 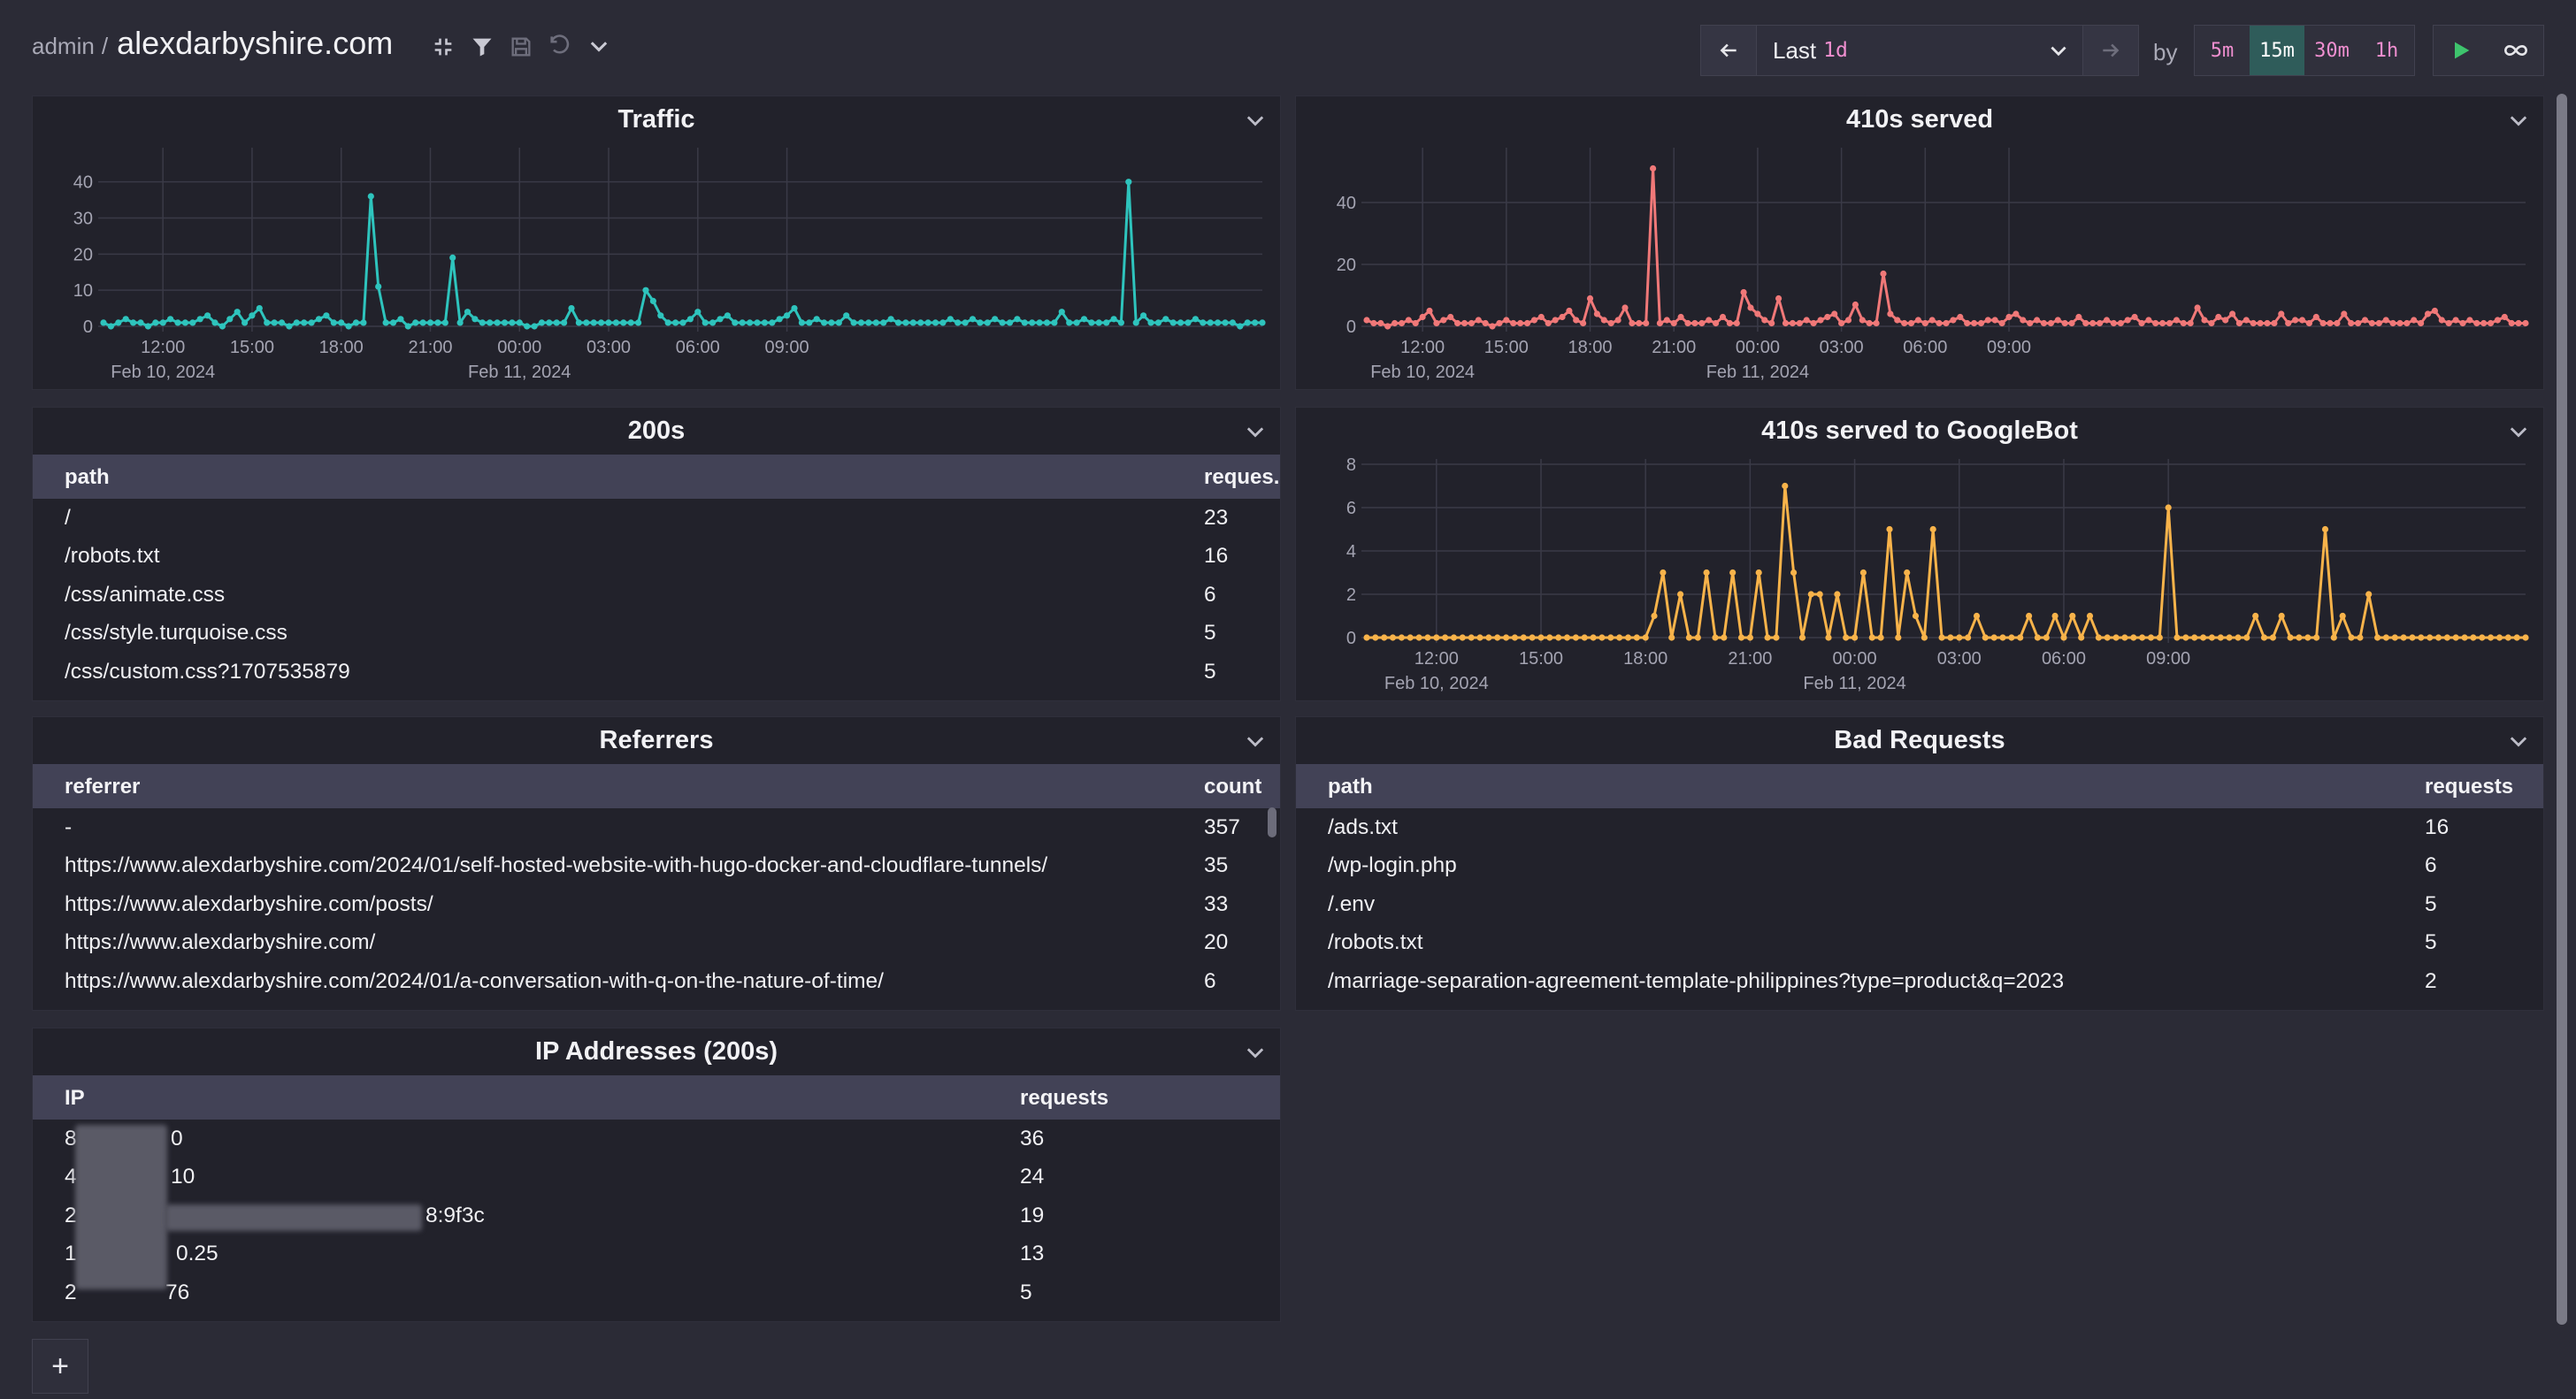 What do you see at coordinates (656, 1254) in the screenshot?
I see `table-row: 1 0.25 13` at bounding box center [656, 1254].